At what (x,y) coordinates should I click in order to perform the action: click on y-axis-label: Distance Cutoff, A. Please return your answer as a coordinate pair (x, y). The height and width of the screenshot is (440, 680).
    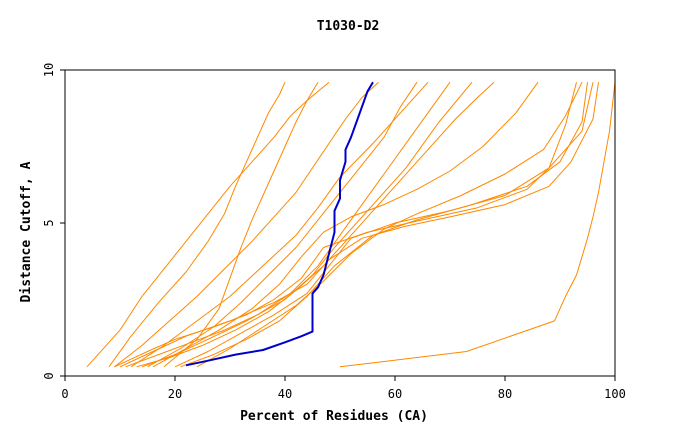
    Looking at the image, I should click on (26, 231).